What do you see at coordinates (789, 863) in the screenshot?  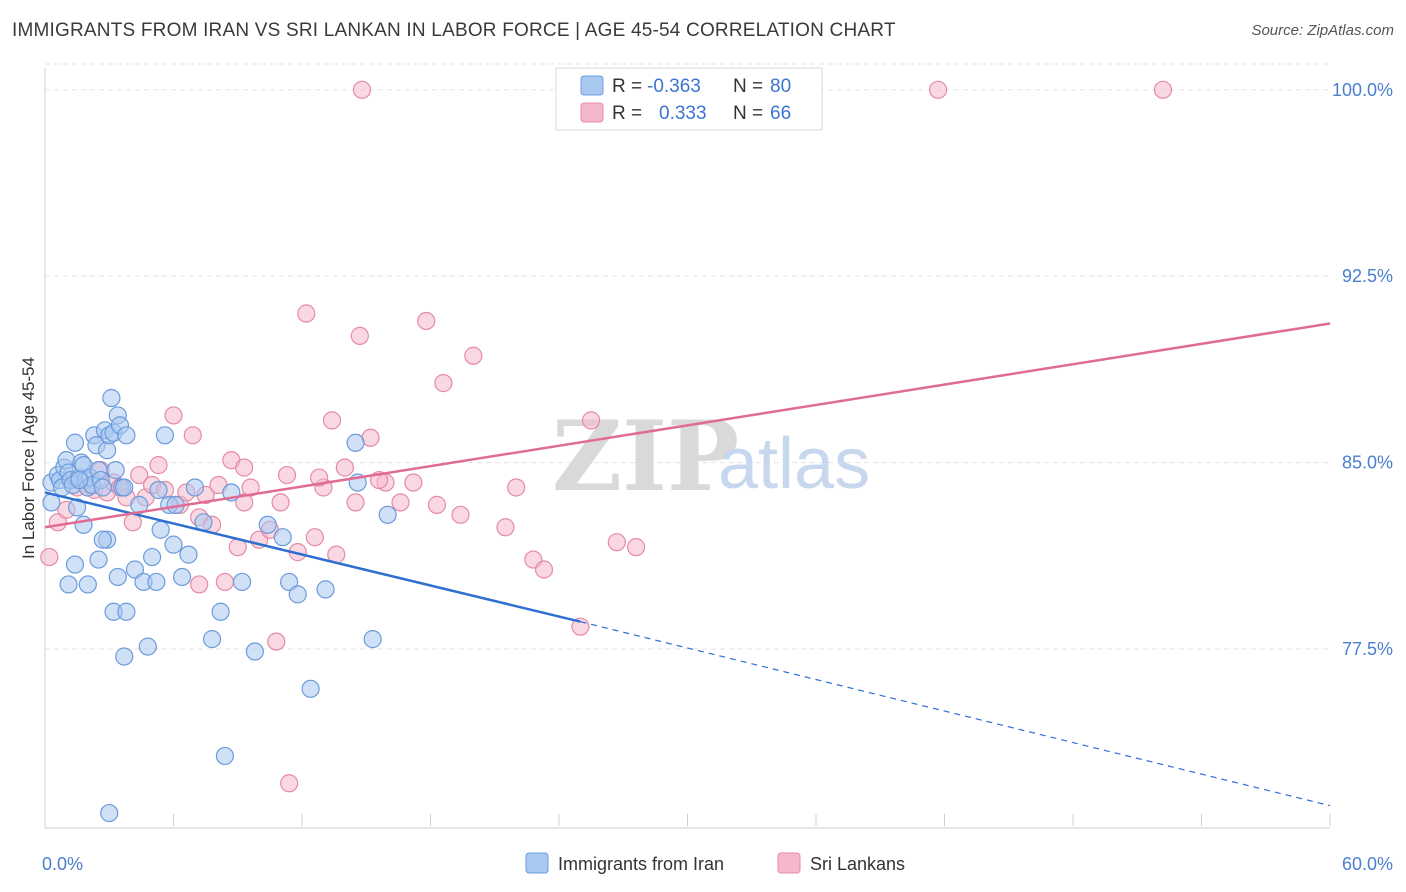 I see `series-legend-swatch-lanka` at bounding box center [789, 863].